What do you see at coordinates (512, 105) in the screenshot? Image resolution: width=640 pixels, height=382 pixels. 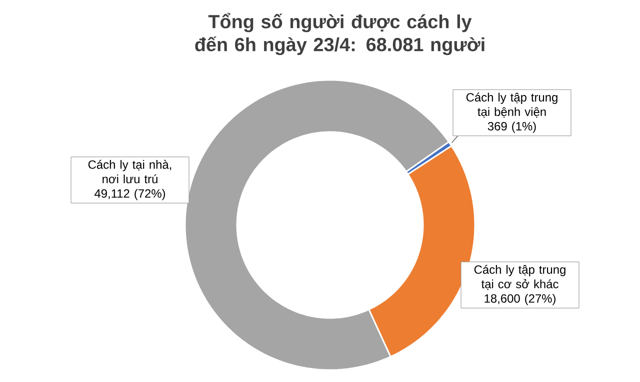 I see `slice-label: Cách ly tập trung tại bệnh viện` at bounding box center [512, 105].